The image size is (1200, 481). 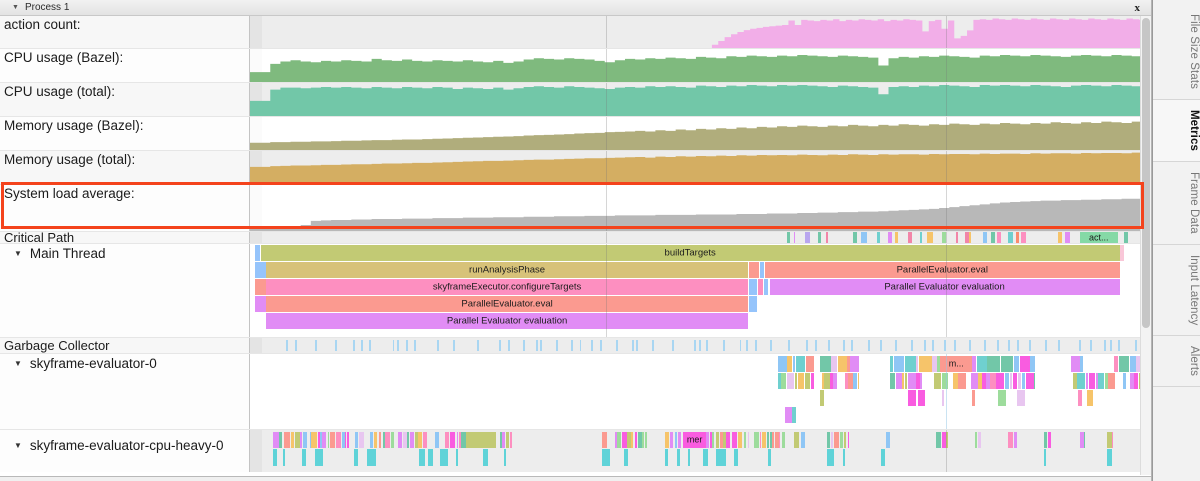 I want to click on section-row-garbage-collector: Garbage Collector, so click(x=575, y=346).